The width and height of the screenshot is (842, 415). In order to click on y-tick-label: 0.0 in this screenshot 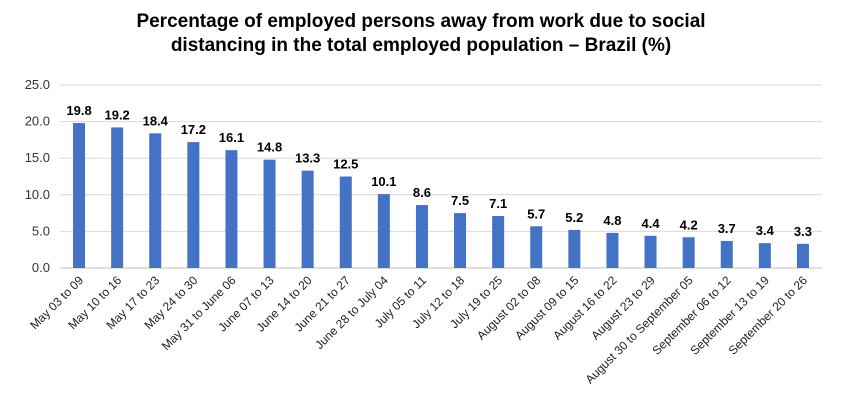, I will do `click(41, 267)`.